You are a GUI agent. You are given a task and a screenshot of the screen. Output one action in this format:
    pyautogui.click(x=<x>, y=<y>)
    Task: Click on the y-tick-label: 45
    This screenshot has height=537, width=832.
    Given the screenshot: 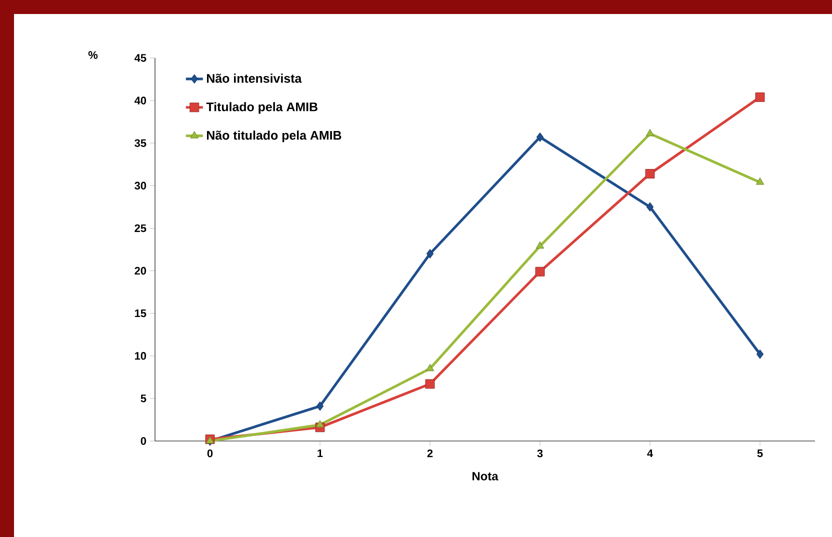 What is the action you would take?
    pyautogui.click(x=140, y=58)
    